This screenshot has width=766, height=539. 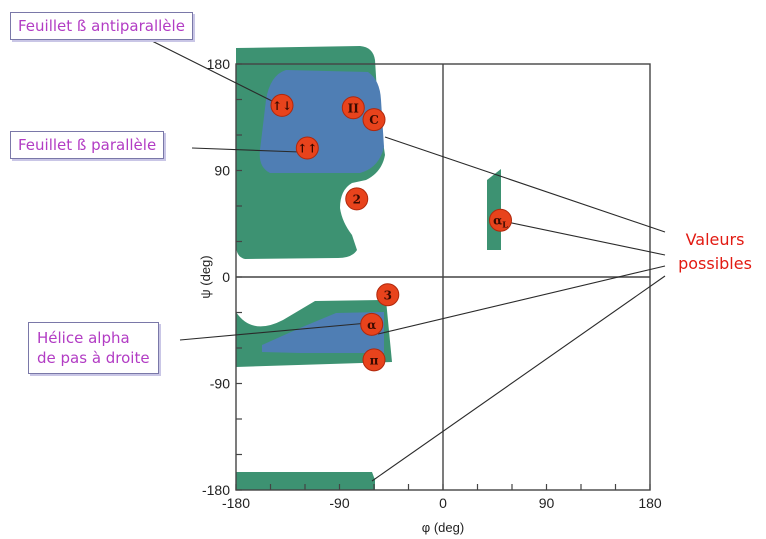 I want to click on callout-antiparallel: Feuillet ß antiparallèle, so click(x=101, y=26).